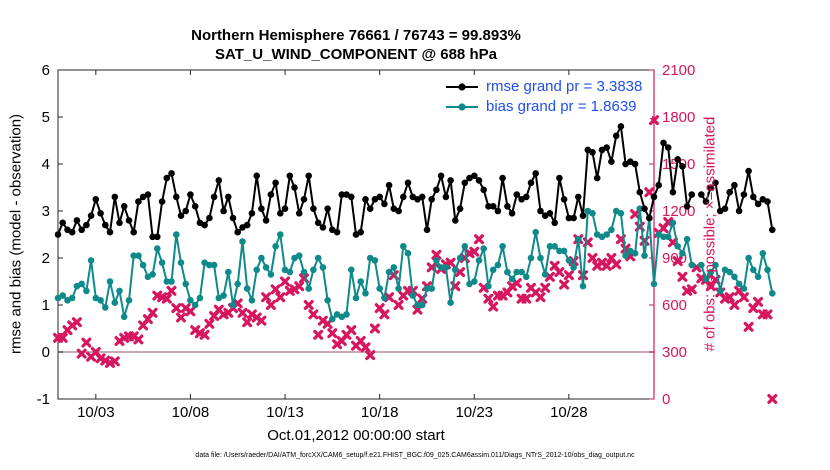 Image resolution: width=830 pixels, height=470 pixels. What do you see at coordinates (285, 412) in the screenshot?
I see `x-tick-label: 10/13` at bounding box center [285, 412].